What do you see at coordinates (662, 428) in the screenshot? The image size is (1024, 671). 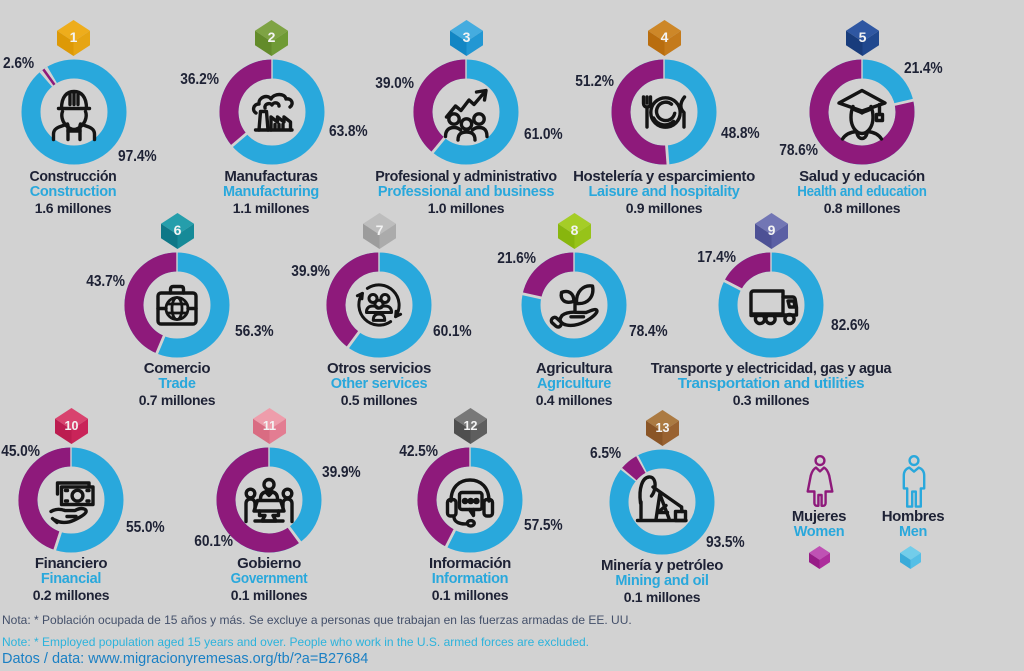 I see `svg-text: 13` at bounding box center [662, 428].